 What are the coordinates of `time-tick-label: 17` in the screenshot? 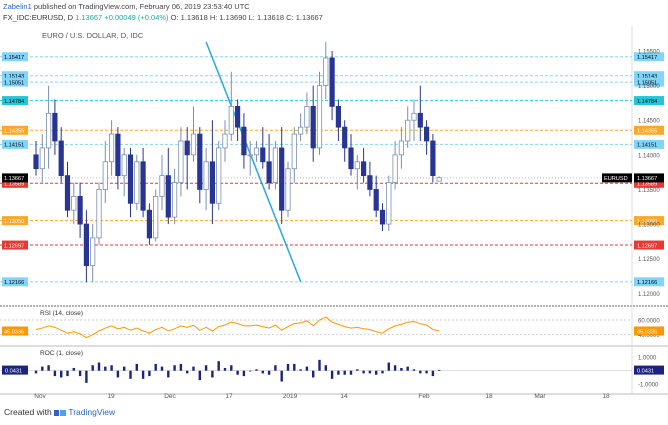 It's located at (229, 396).